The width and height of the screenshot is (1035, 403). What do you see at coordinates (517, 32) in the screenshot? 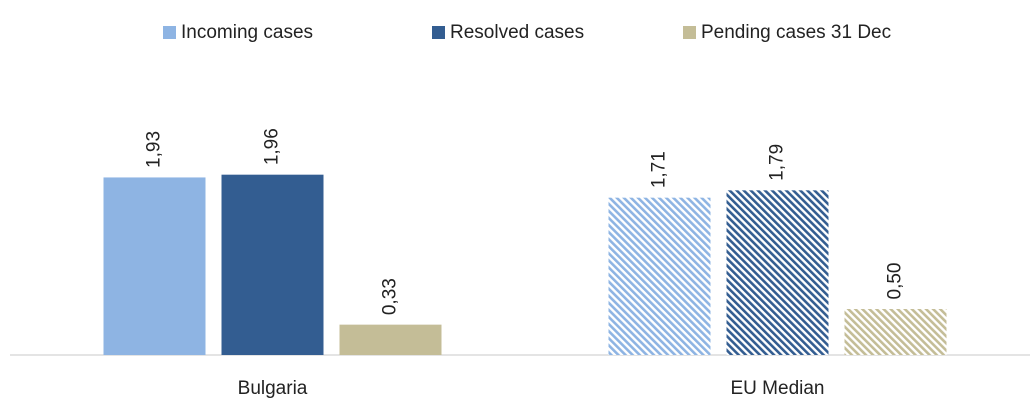
I see `legend-label: Resolved cases` at bounding box center [517, 32].